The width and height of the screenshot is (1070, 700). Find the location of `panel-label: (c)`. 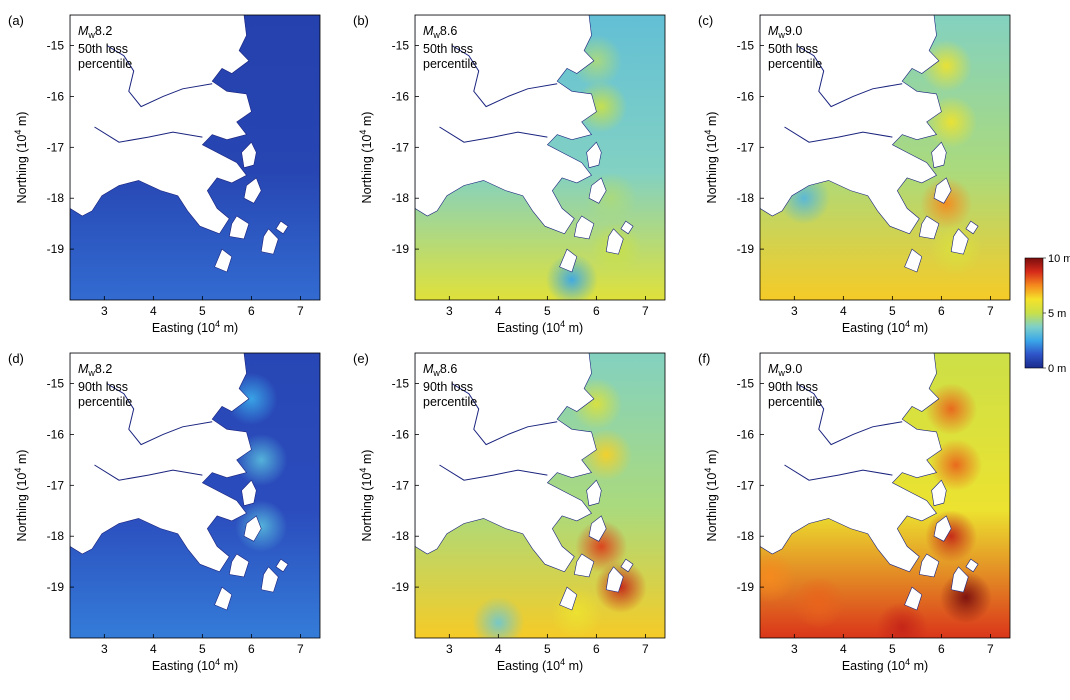

panel-label: (c) is located at coordinates (705, 20).